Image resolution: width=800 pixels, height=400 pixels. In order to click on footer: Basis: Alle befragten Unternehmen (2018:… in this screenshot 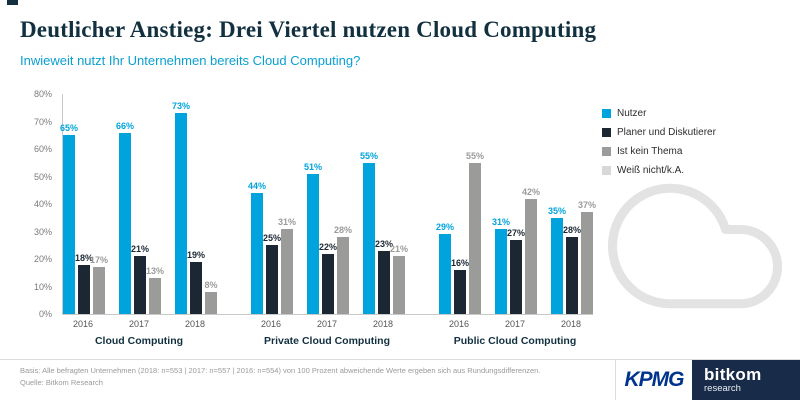, I will do `click(400, 379)`.